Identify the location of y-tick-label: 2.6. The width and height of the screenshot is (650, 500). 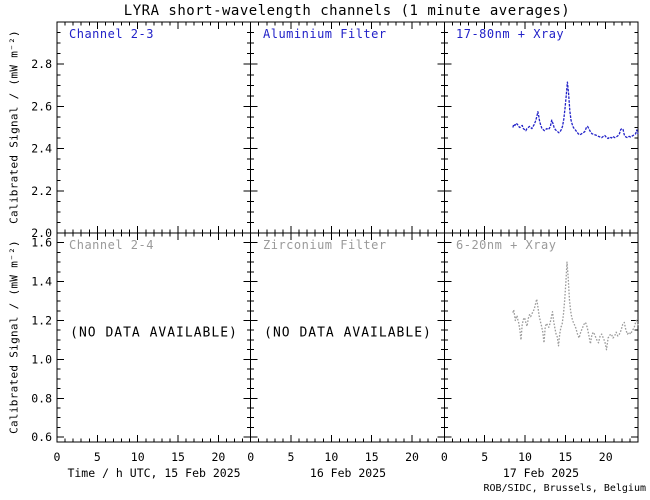
(41, 106).